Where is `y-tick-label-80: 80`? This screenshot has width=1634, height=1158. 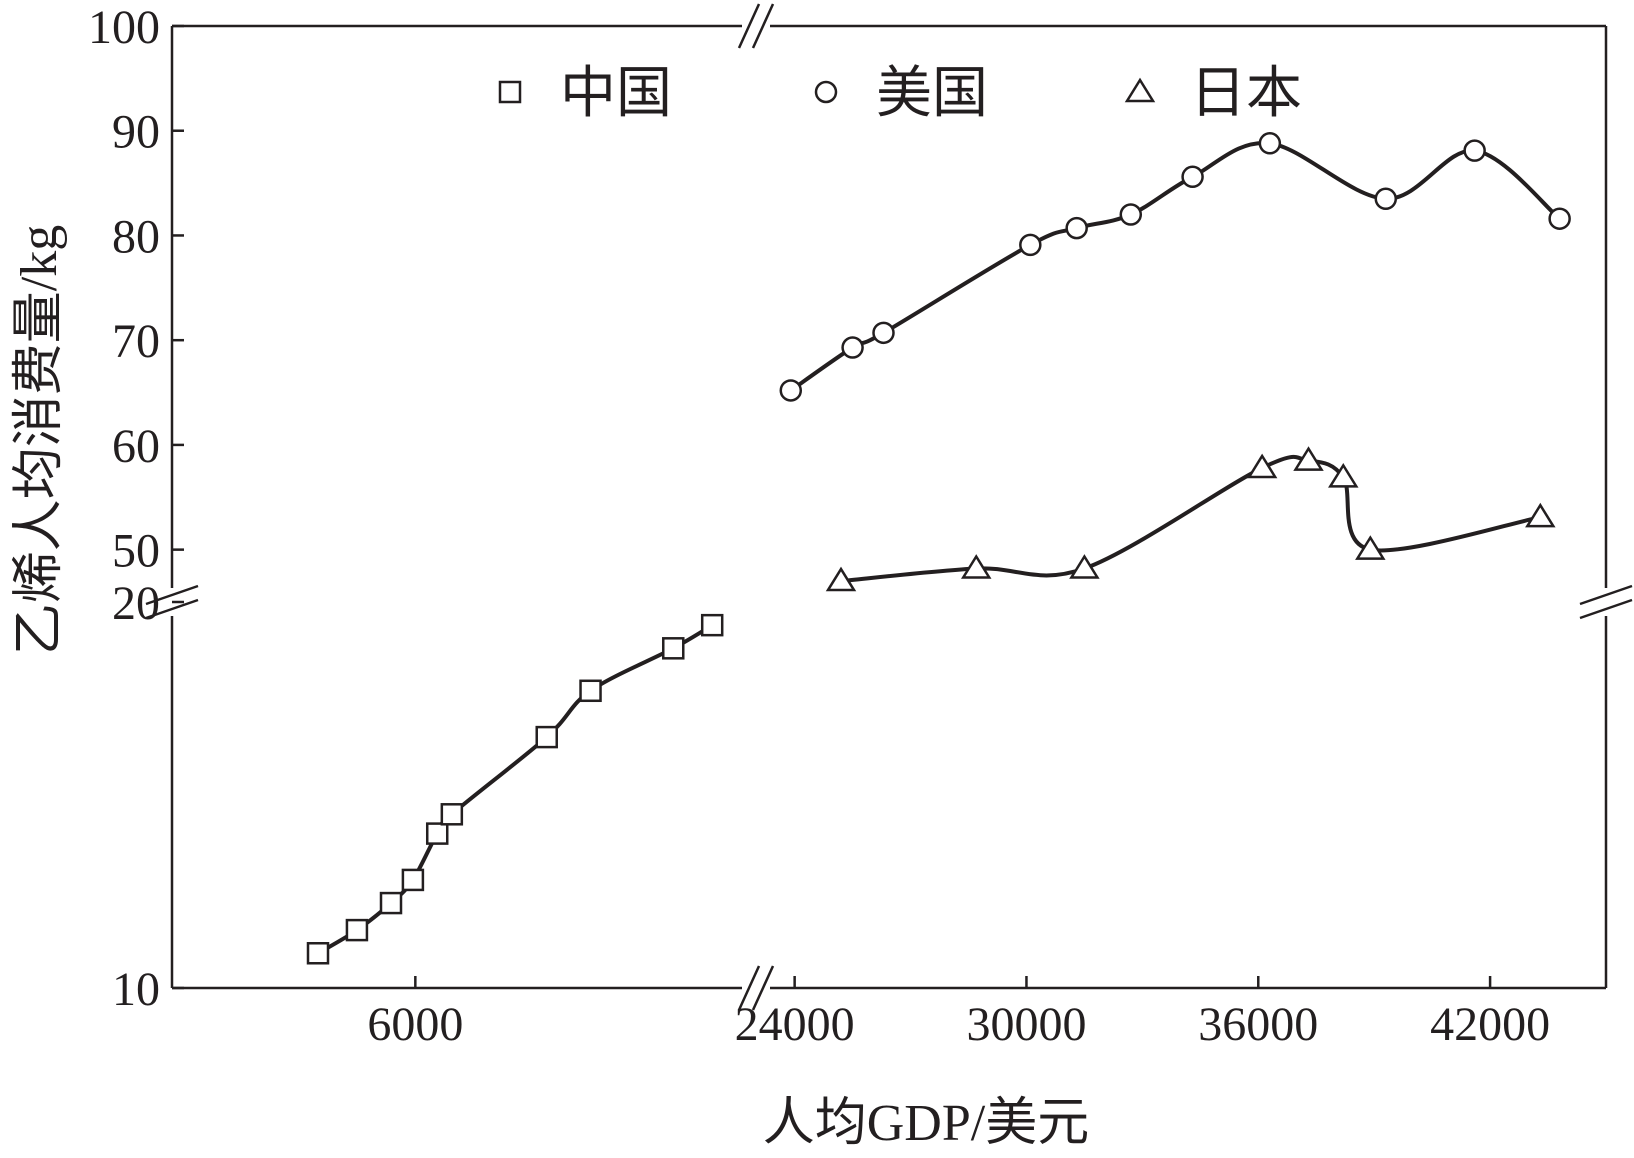
y-tick-label-80: 80 is located at coordinates (136, 236).